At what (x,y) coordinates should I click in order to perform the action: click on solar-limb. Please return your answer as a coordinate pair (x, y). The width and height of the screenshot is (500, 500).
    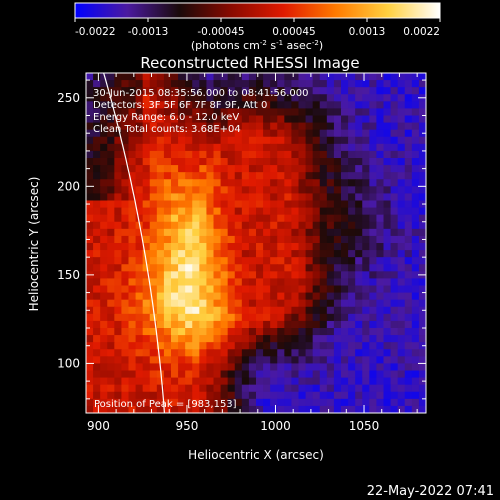
    Looking at the image, I should click on (134, 243).